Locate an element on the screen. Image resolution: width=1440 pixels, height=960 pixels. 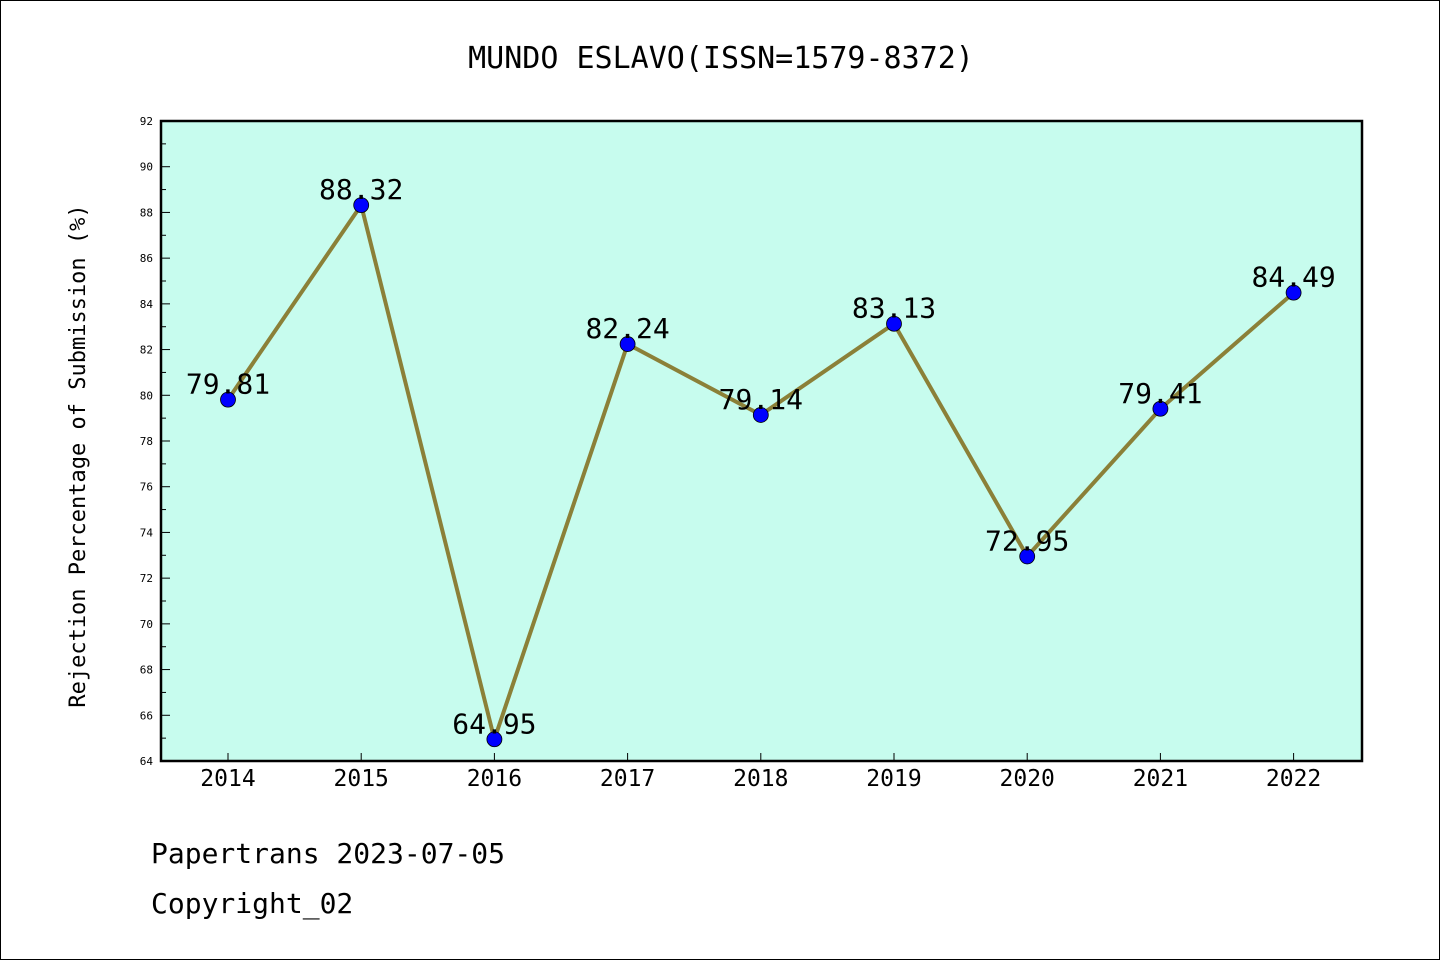
y-tick-label: 72 is located at coordinates (146, 578).